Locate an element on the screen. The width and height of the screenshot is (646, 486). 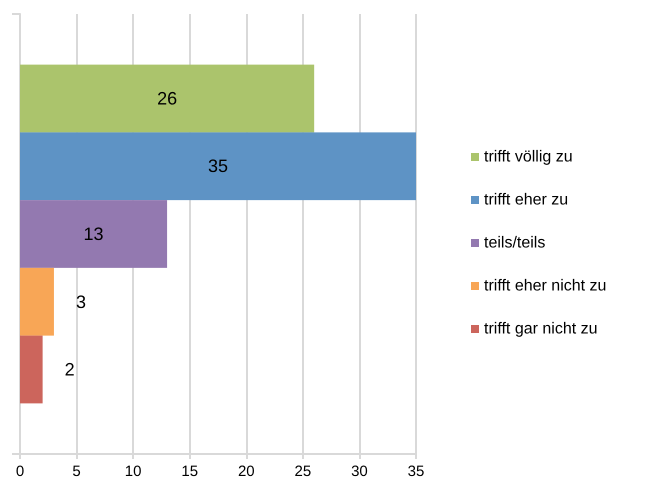
x-tick-label: 5 is located at coordinates (76, 471).